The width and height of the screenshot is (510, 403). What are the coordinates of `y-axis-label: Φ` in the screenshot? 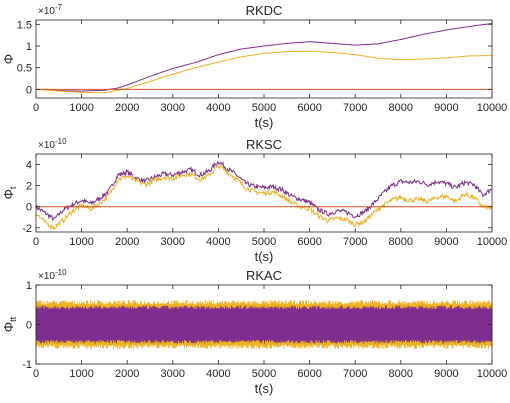 It's located at (8, 59).